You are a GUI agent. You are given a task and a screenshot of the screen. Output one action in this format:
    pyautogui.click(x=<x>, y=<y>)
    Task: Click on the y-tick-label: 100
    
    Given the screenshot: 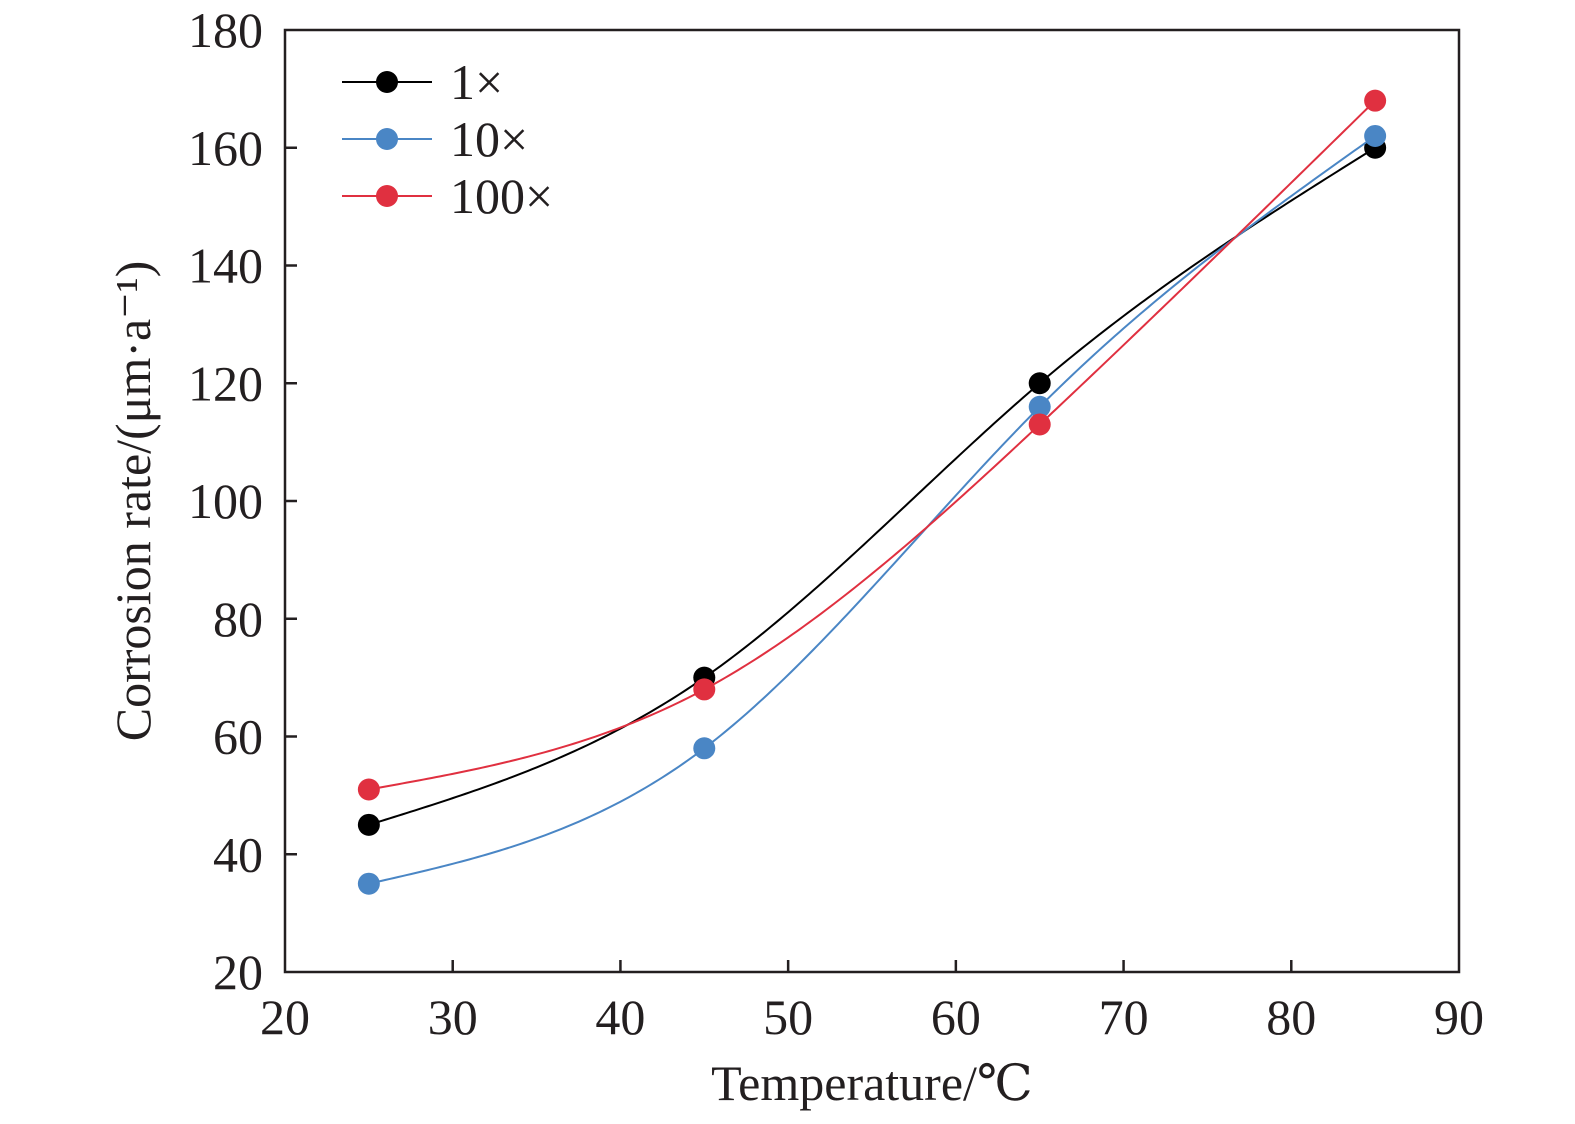 What is the action you would take?
    pyautogui.click(x=225, y=501)
    